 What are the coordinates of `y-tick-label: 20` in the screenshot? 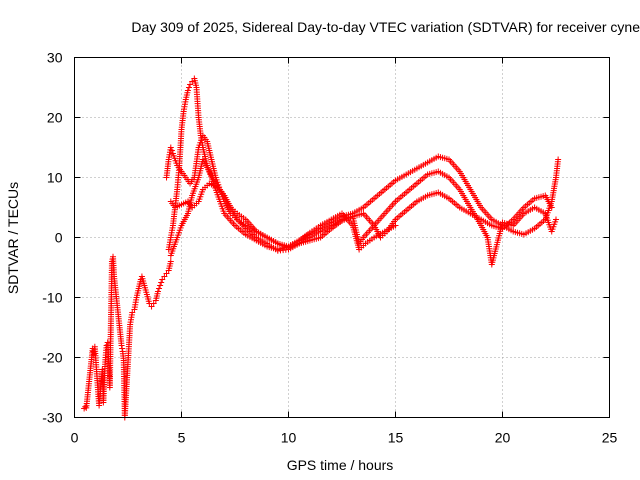 It's located at (55, 118).